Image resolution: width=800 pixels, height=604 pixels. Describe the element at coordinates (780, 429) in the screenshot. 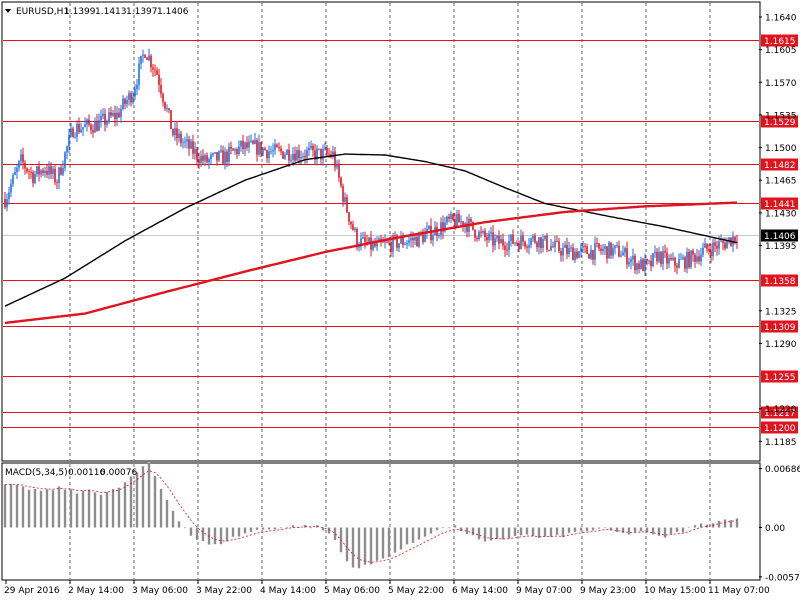

I see `level-label: 1.1200` at that location.